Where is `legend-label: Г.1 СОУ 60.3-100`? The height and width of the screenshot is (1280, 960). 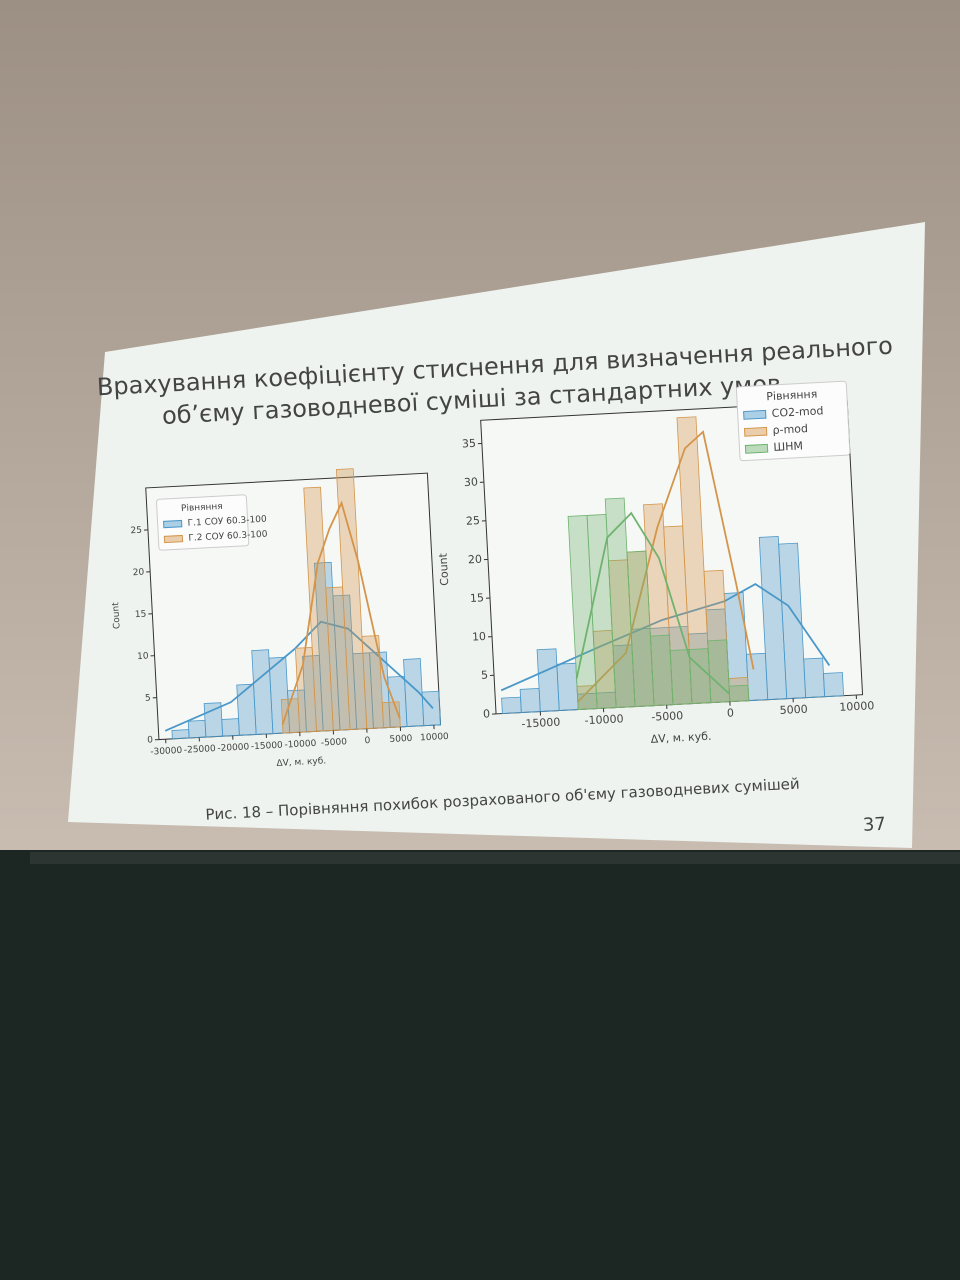 legend-label: Г.1 СОУ 60.3-100 is located at coordinates (227, 522).